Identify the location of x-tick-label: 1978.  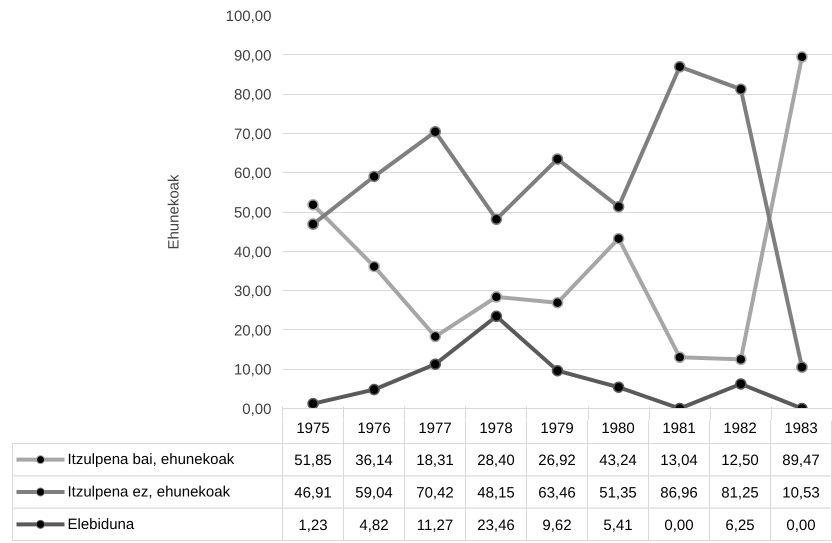
(496, 428).